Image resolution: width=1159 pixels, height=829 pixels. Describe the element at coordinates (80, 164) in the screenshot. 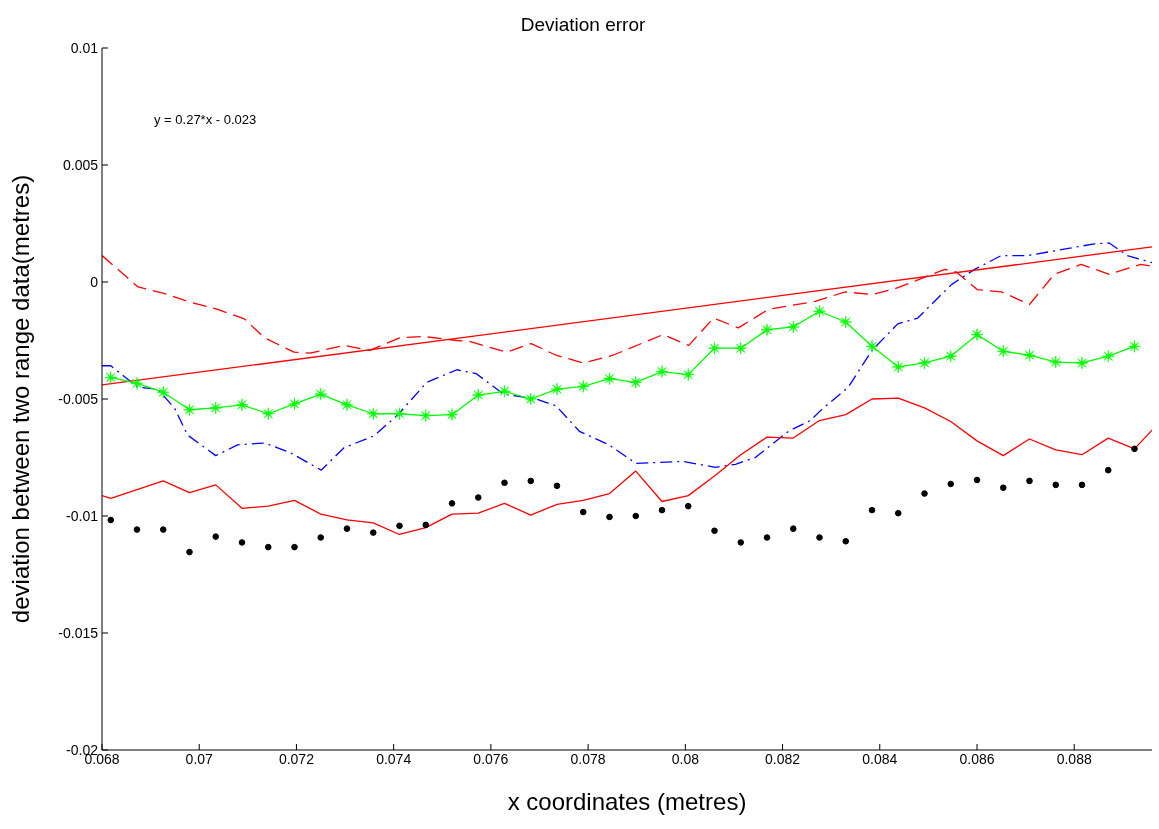

I see `y-tick-label: 0.005` at that location.